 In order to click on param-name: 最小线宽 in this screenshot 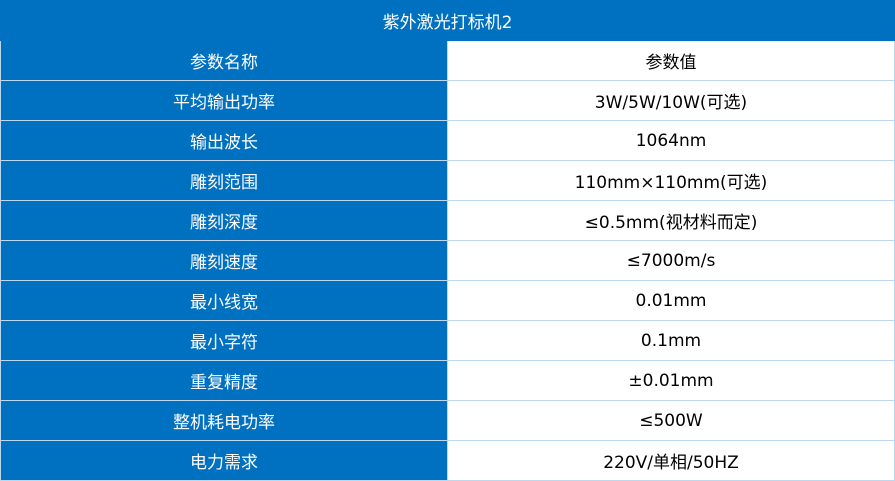, I will do `click(224, 300)`.